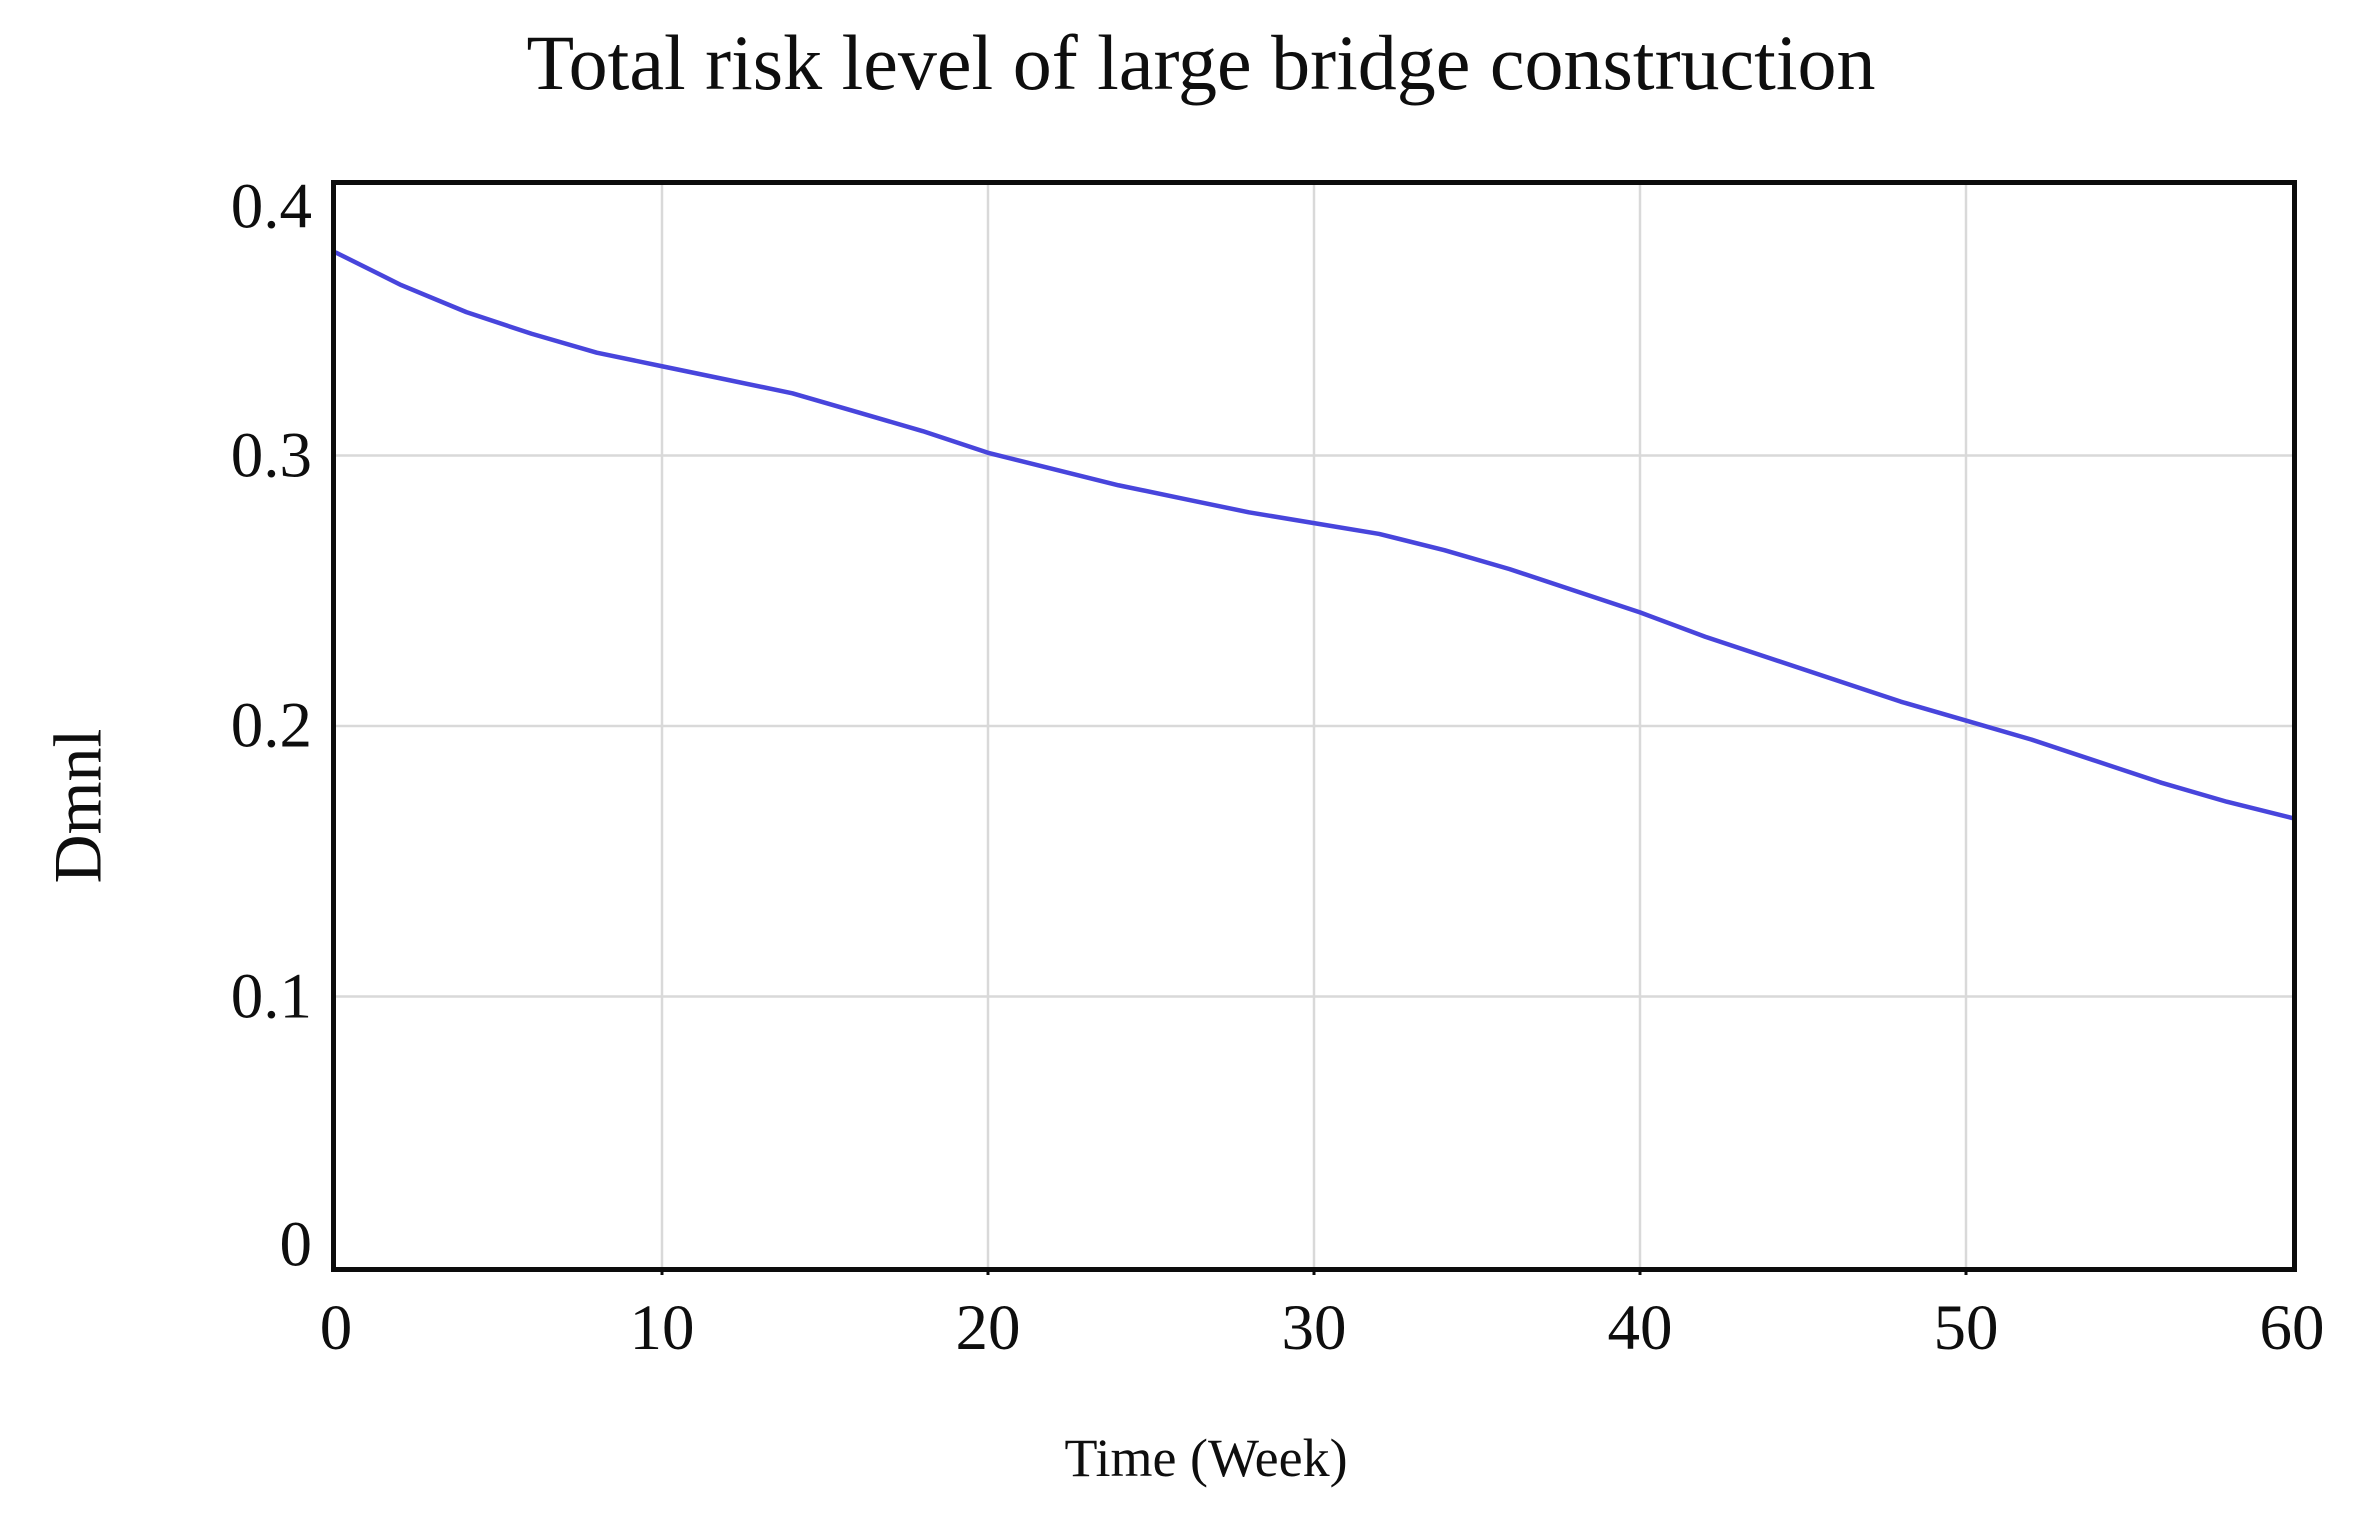 The image size is (2354, 1533). I want to click on y-tick-label: 0.3, so click(271, 455).